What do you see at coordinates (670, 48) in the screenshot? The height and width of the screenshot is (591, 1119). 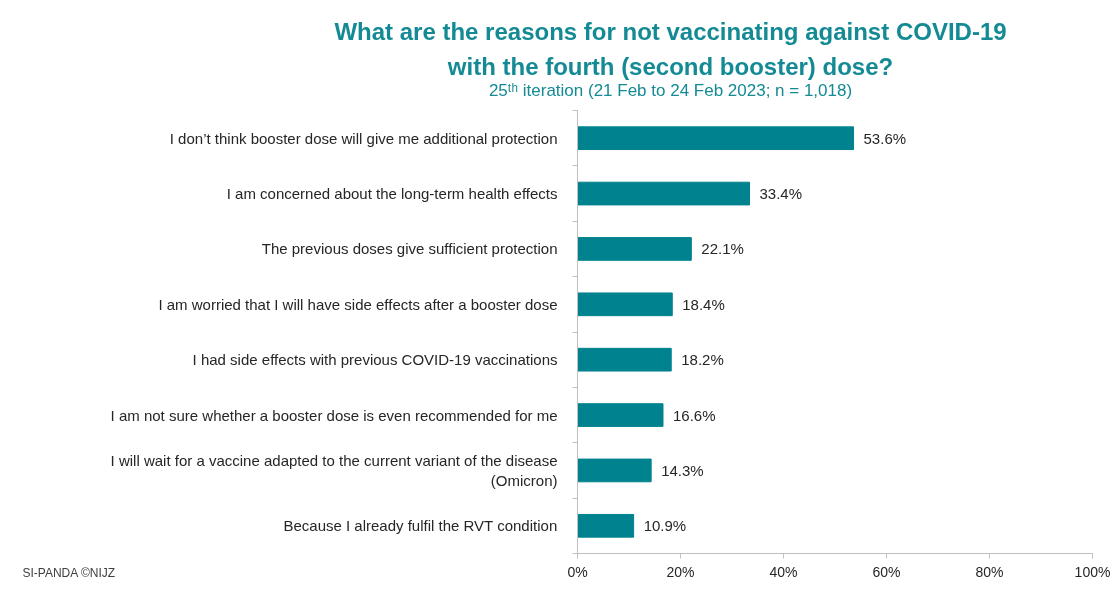 I see `chart-title: What are the reasons for not vaccinating against COVID-19 with the fourth (second booster) dose?` at bounding box center [670, 48].